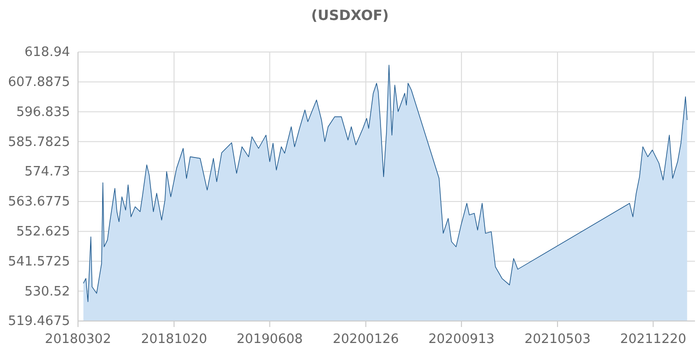  What do you see at coordinates (269, 339) in the screenshot?
I see `x-tick-label: 20190608` at bounding box center [269, 339].